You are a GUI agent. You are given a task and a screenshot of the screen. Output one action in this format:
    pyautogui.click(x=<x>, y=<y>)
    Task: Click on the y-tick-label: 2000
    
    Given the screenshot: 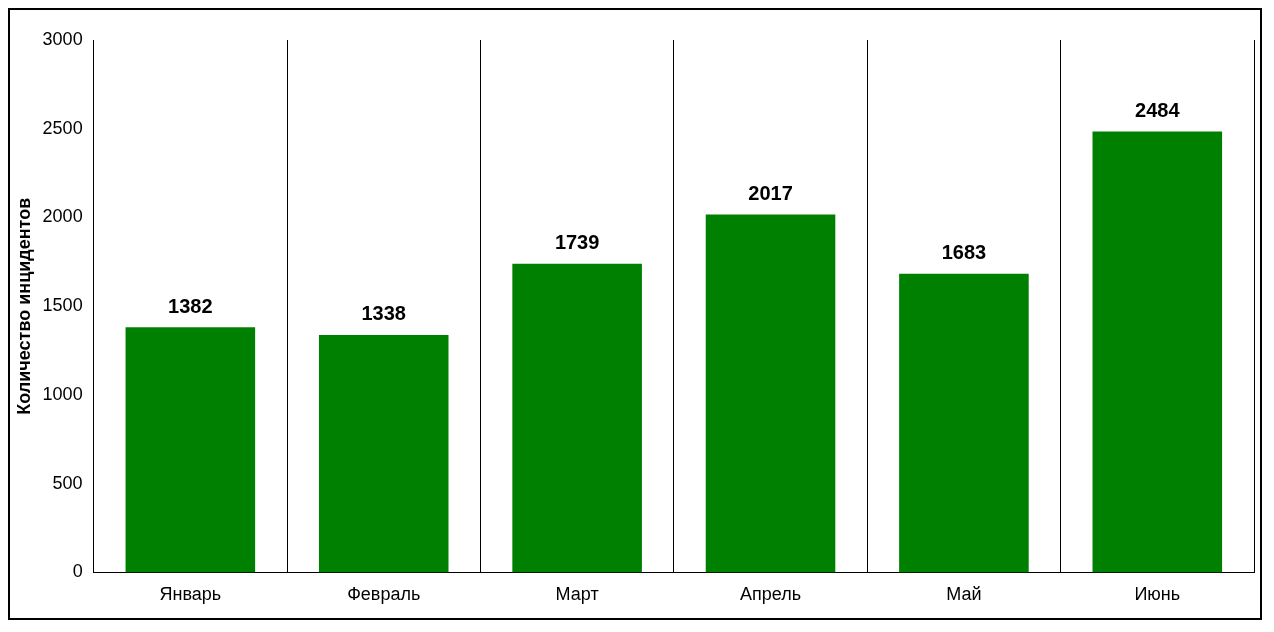 What is the action you would take?
    pyautogui.click(x=62, y=216)
    